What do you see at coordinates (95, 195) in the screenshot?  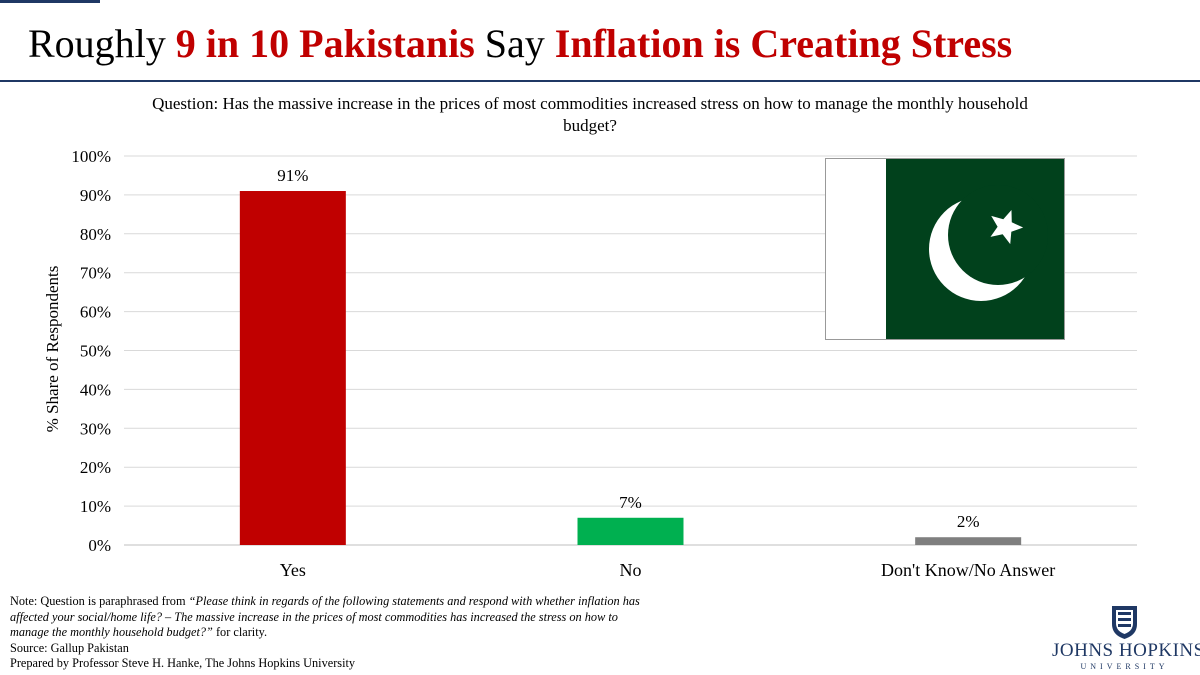 I see `y-tick-label: 90%` at bounding box center [95, 195].